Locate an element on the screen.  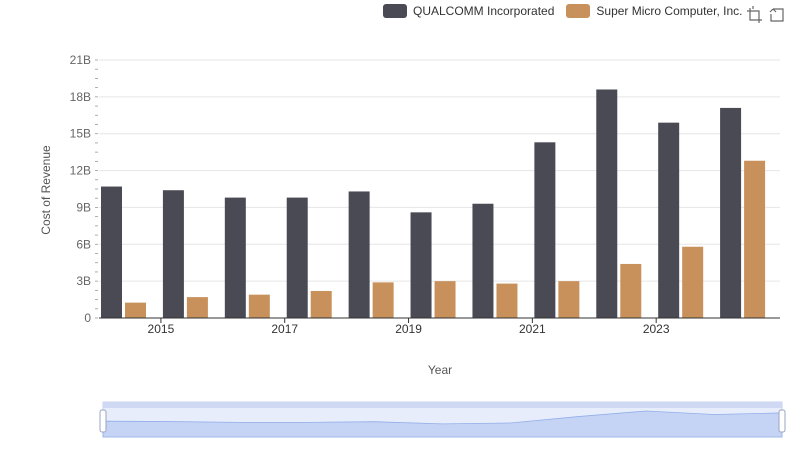
legend-item-qualcomm: QUALCOMM Incorporated is located at coordinates (468, 11).